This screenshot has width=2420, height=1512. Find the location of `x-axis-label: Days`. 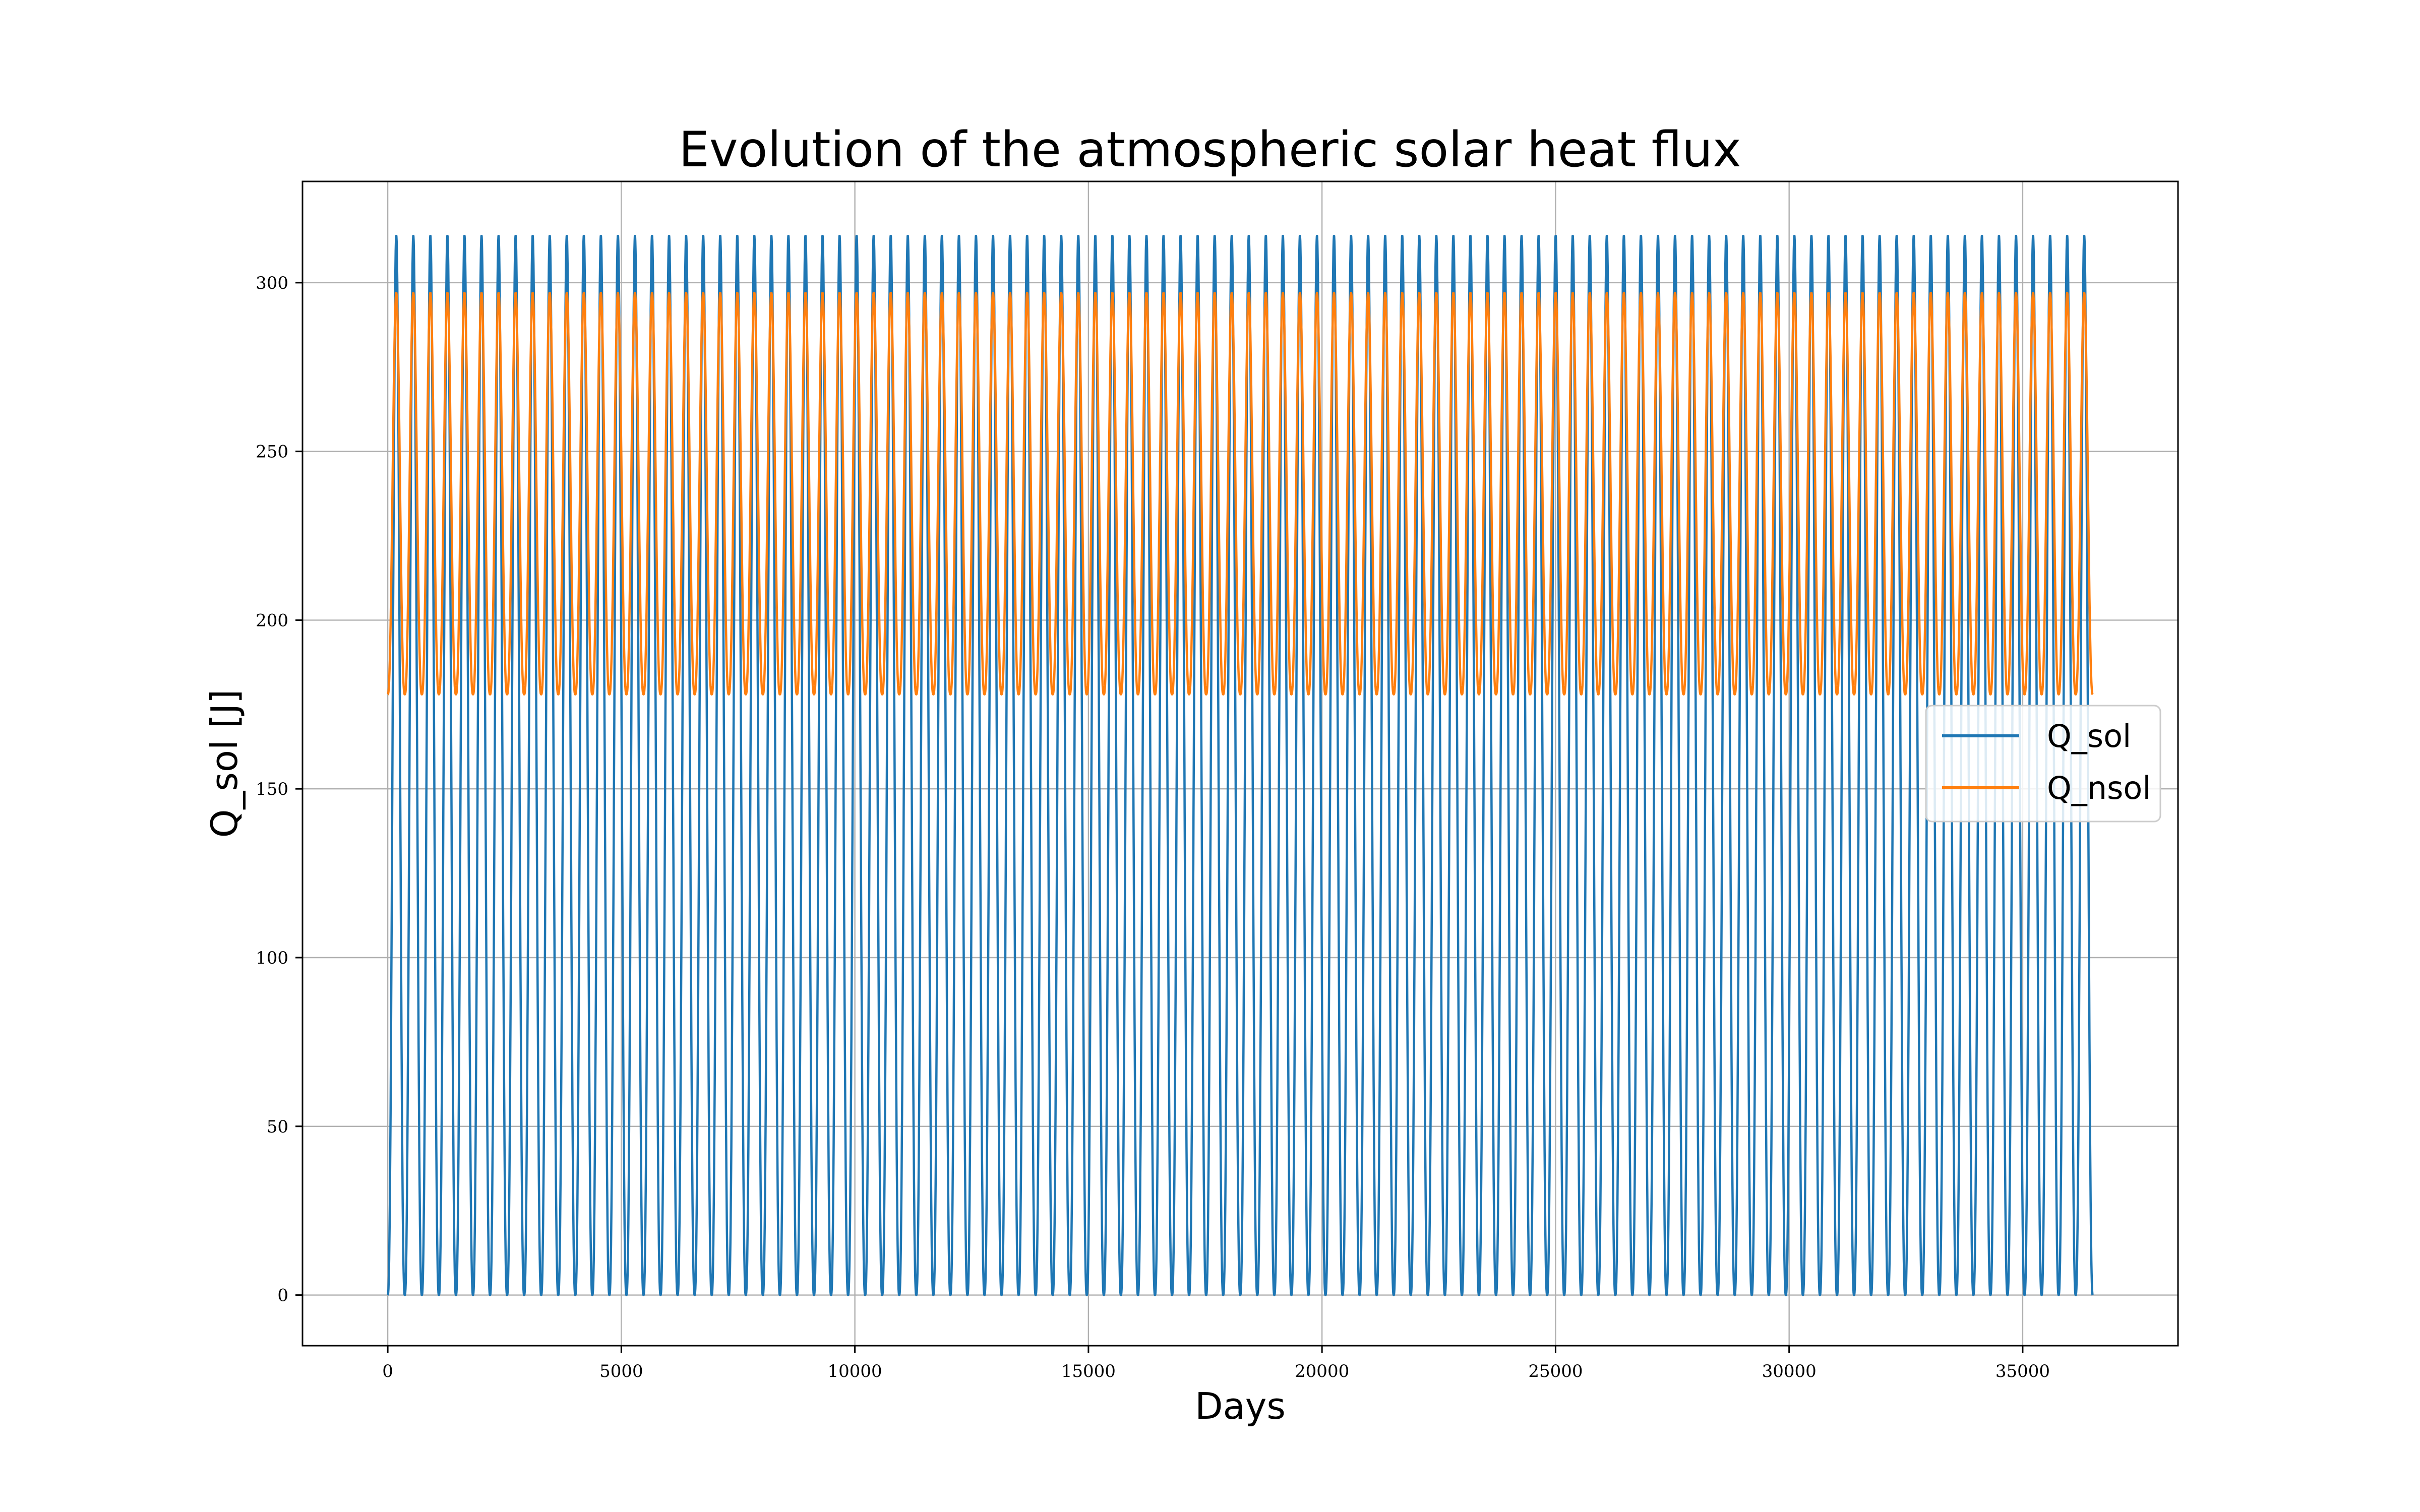

x-axis-label: Days is located at coordinates (1240, 1406).